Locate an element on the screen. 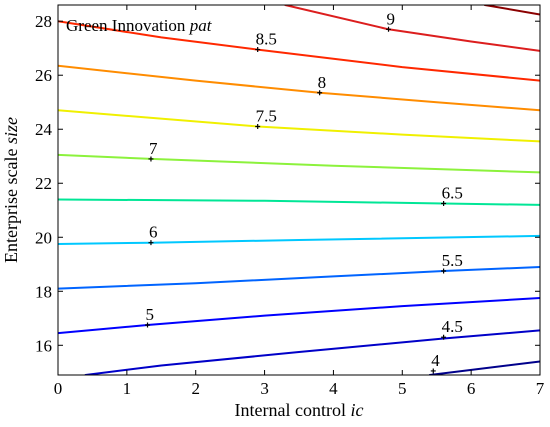 The image size is (550, 427). y-axis-title-text: Enterprise scale is located at coordinates (11, 206).